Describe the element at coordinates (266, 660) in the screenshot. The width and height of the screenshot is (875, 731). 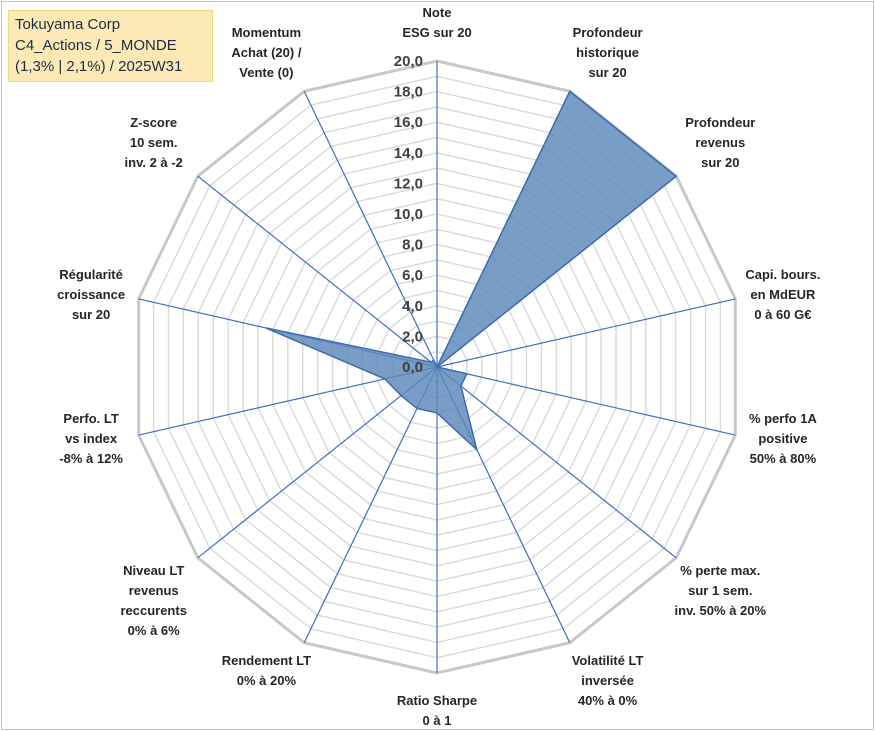
I see `radar-axis-label-line: Rendement LT` at that location.